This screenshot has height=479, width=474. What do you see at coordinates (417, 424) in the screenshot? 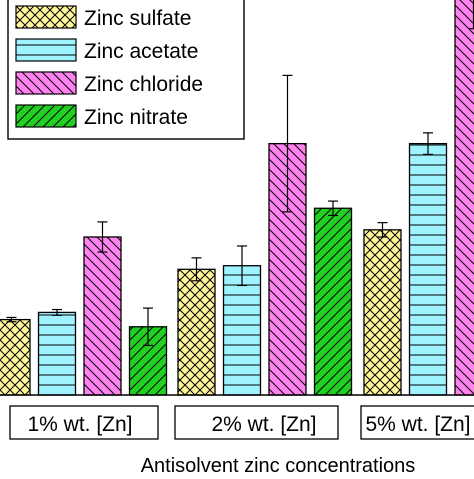
I see `category-label-3: 5% wt. [Zn]` at bounding box center [417, 424].